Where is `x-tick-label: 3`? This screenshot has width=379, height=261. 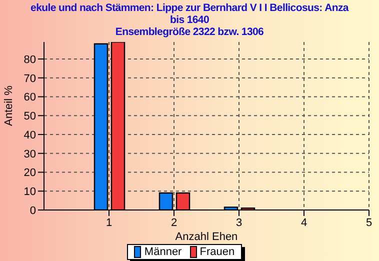 x-tick-label: 3 is located at coordinates (239, 222).